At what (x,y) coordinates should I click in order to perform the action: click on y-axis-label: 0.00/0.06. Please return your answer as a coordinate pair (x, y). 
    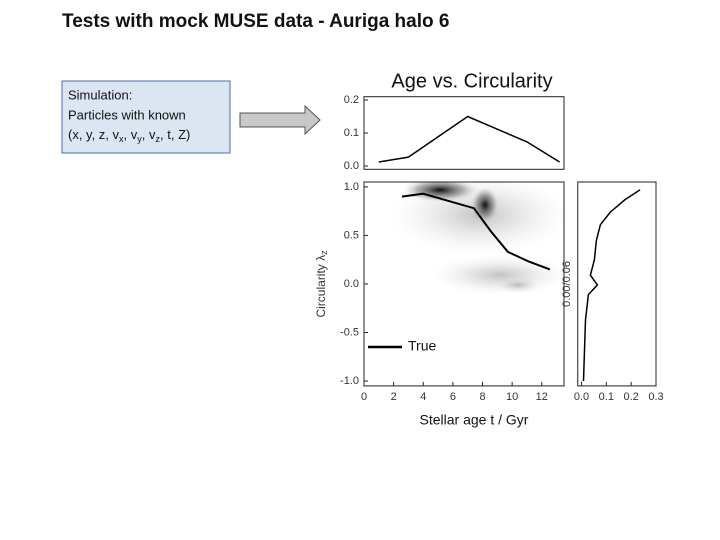
    Looking at the image, I should click on (567, 284).